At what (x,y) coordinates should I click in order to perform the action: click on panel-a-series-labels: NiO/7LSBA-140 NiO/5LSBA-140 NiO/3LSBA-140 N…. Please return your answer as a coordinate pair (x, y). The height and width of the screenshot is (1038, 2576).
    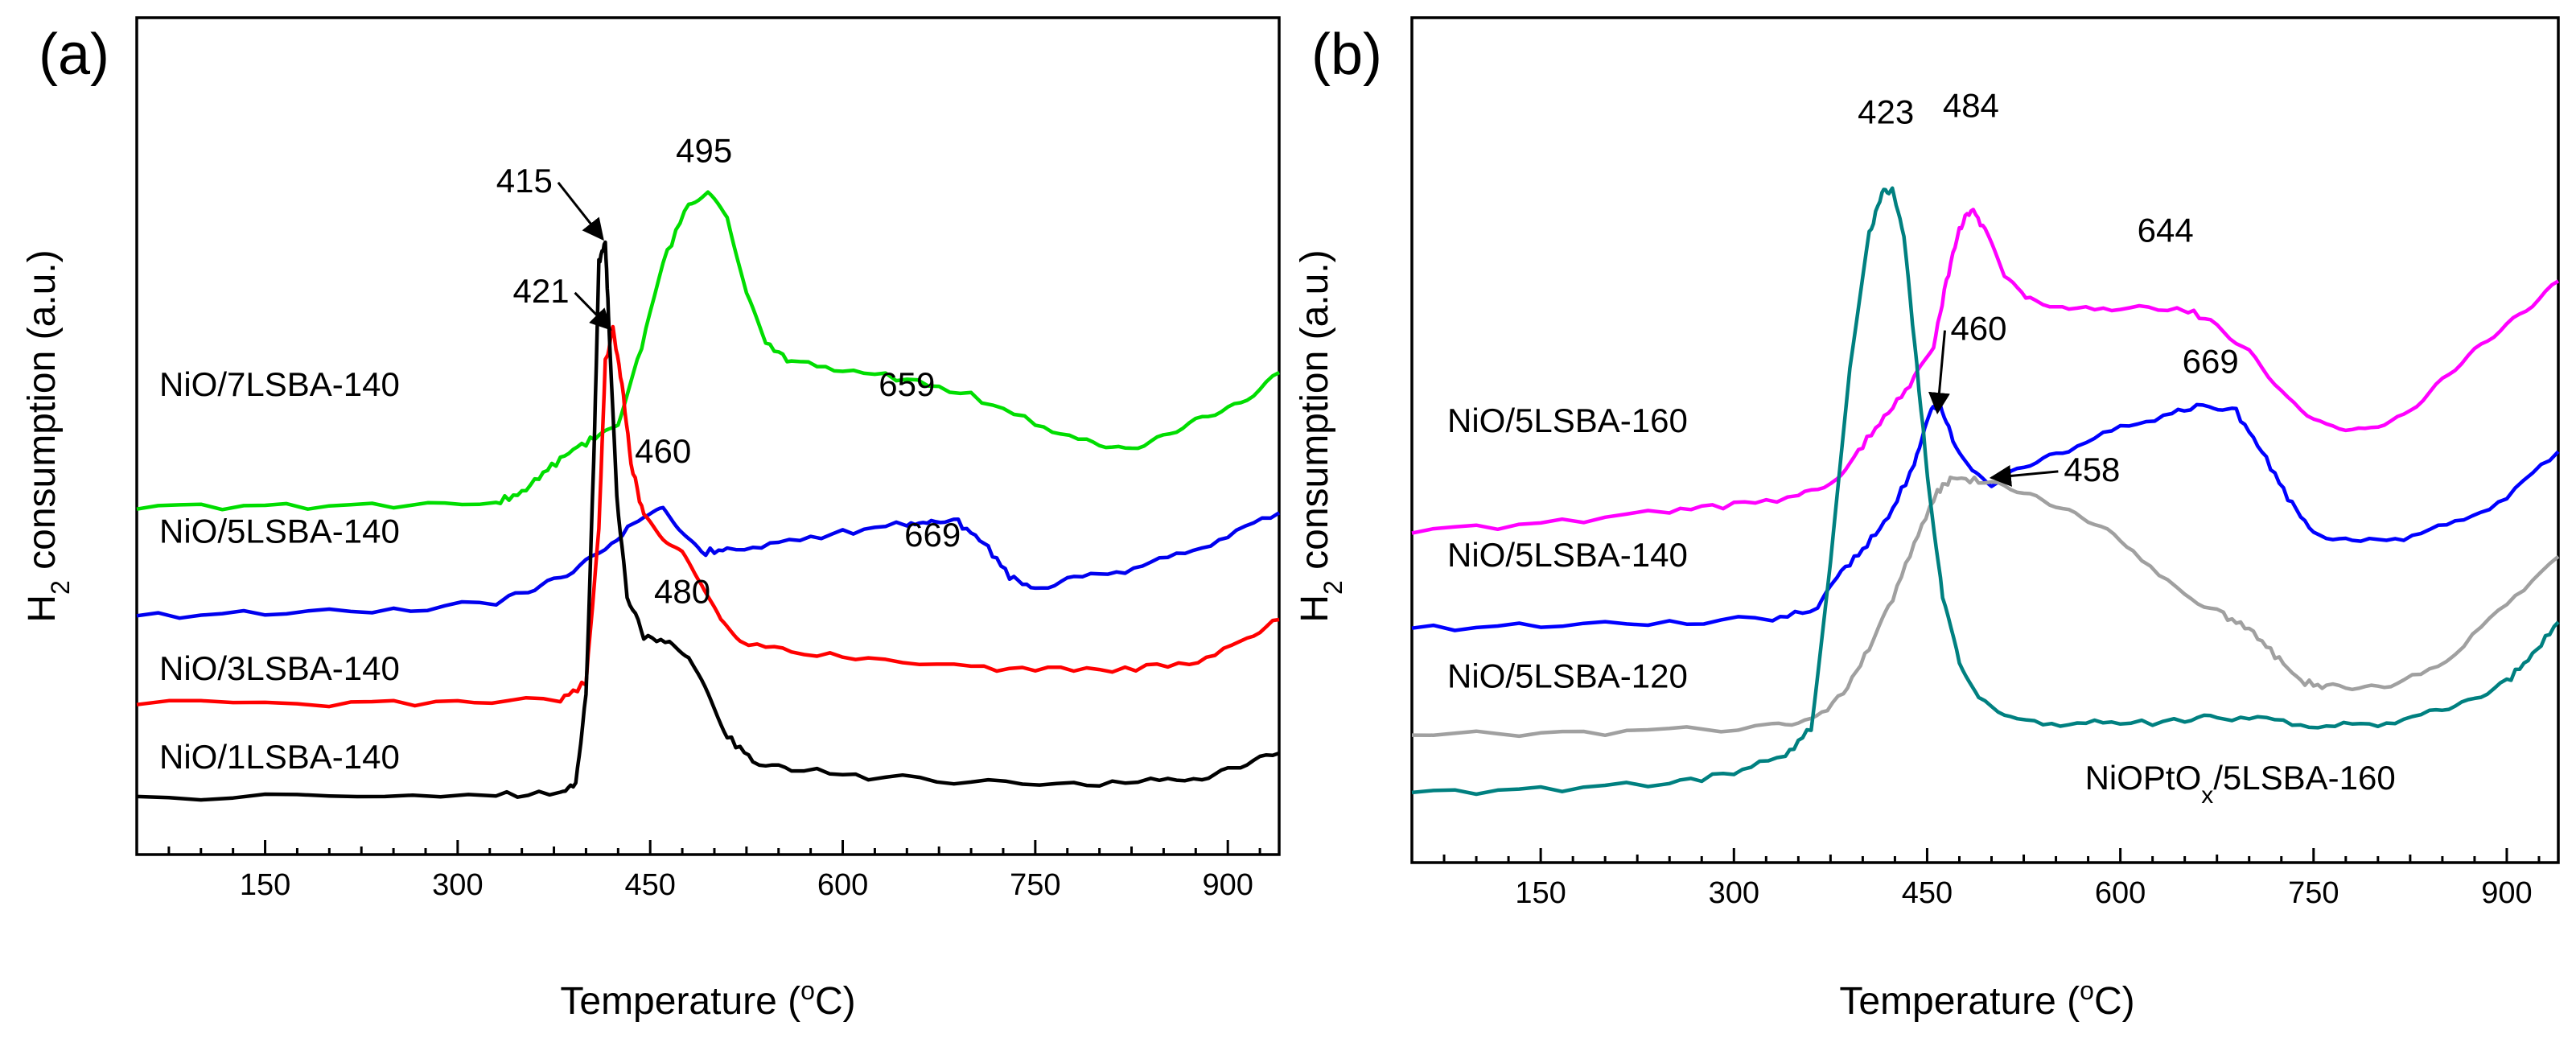
    Looking at the image, I should click on (279, 570).